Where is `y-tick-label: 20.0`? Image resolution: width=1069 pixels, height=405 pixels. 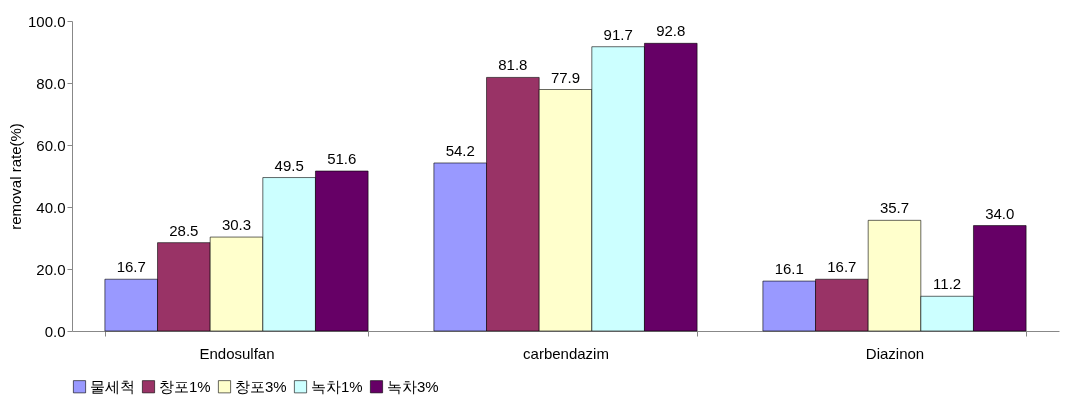
y-tick-label: 20.0 is located at coordinates (51, 269).